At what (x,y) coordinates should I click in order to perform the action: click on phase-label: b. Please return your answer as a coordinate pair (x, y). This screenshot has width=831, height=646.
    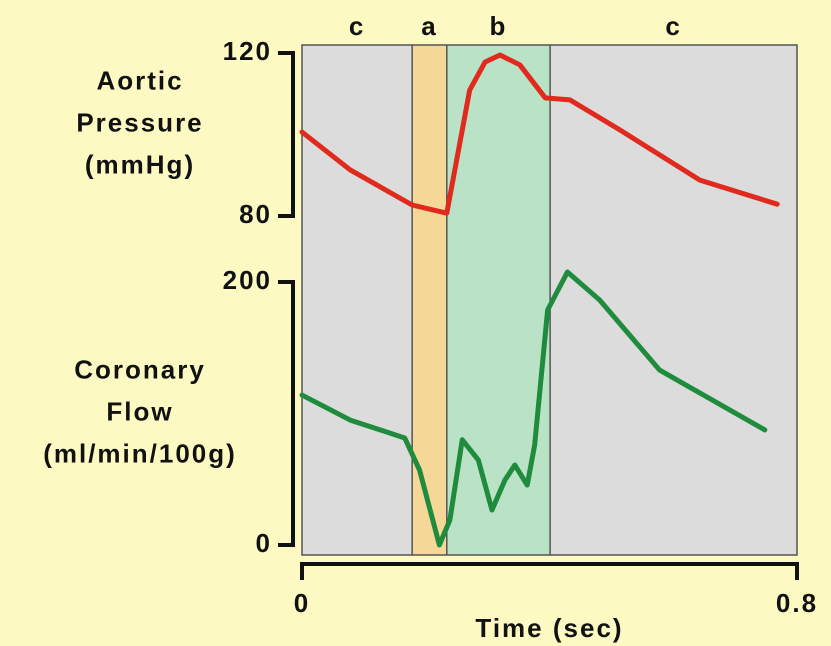
    Looking at the image, I should click on (499, 26).